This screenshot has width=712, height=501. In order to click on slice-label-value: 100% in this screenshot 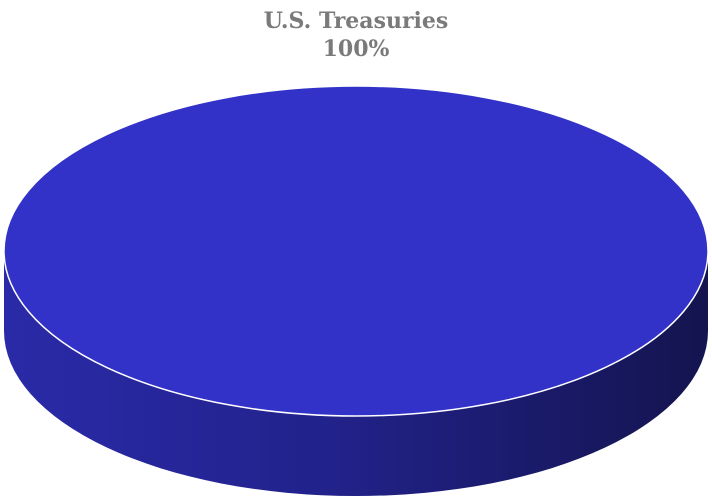, I will do `click(356, 49)`.